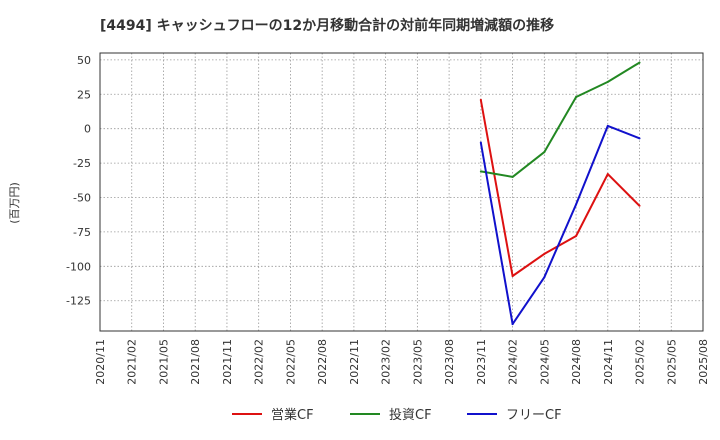 The image size is (720, 440). Describe the element at coordinates (78, 266) in the screenshot. I see `y-tick-label: -100` at that location.